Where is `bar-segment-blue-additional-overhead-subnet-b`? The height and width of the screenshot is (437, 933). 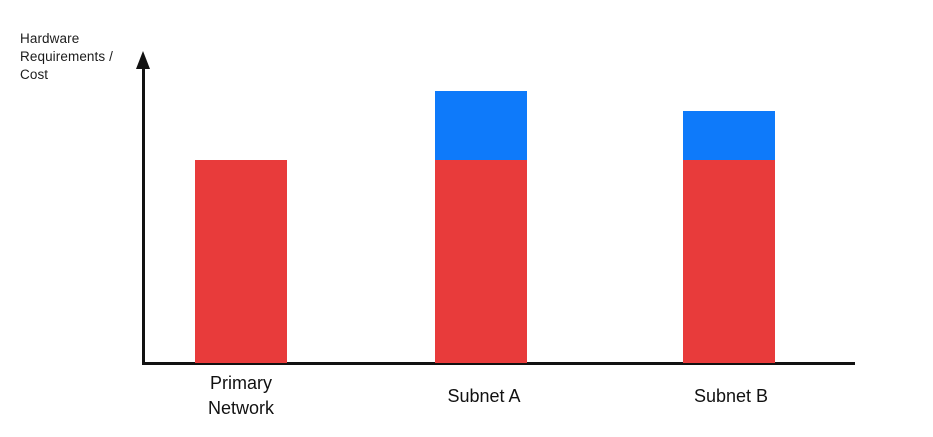
bar-segment-blue-additional-overhead-subnet-b is located at coordinates (729, 135).